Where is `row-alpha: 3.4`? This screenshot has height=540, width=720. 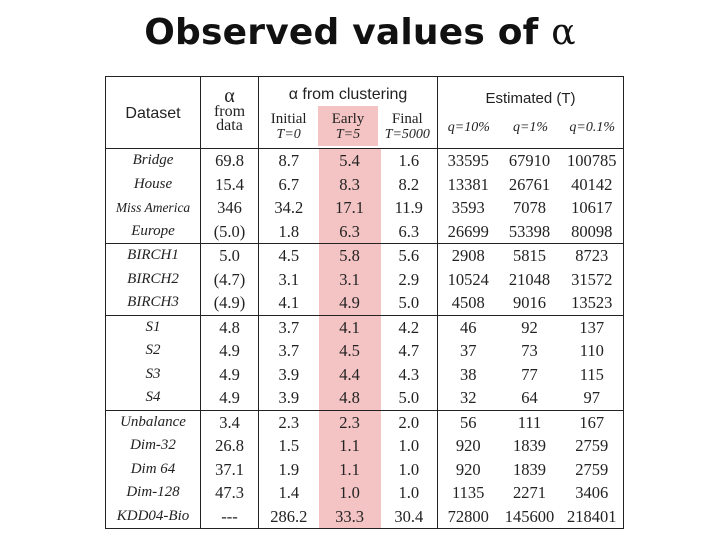 row-alpha: 3.4 is located at coordinates (229, 421).